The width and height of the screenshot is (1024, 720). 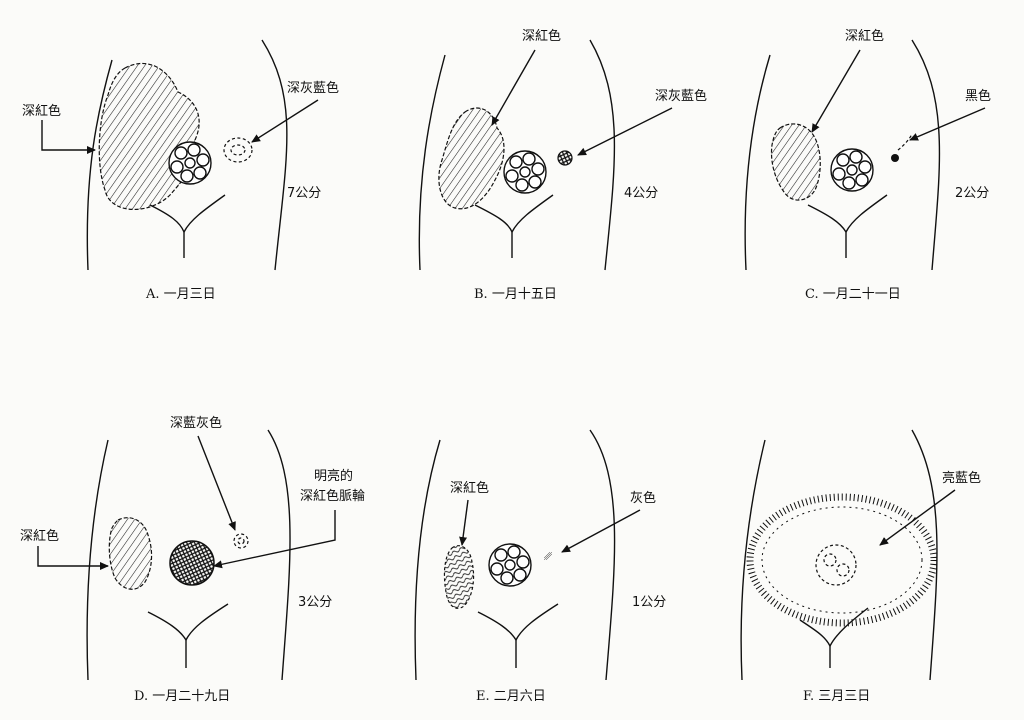 I want to click on size-label: 1公分, so click(x=649, y=602).